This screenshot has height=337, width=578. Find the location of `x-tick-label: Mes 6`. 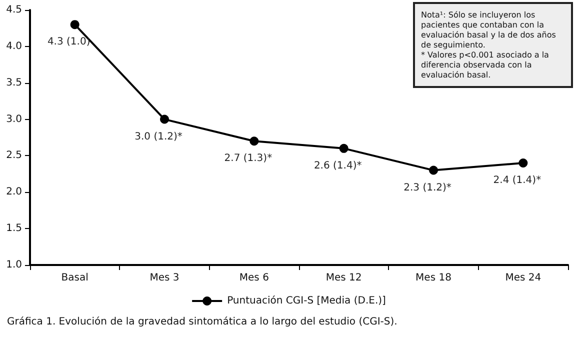

x-tick-label: Mes 6 is located at coordinates (254, 278).